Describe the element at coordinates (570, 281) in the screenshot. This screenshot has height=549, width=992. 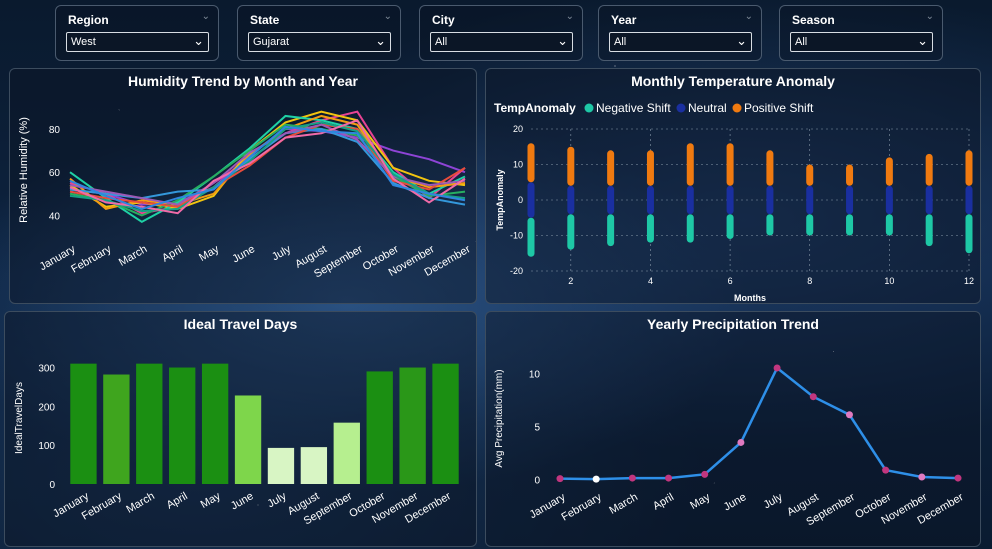
I see `x-tick-label: 2` at that location.